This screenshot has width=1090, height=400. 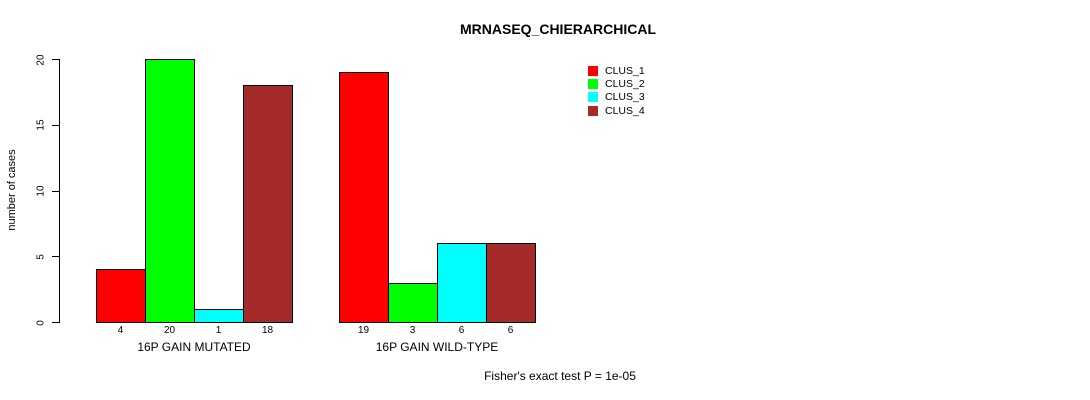 What do you see at coordinates (41, 322) in the screenshot?
I see `y-tick-label: 0` at bounding box center [41, 322].